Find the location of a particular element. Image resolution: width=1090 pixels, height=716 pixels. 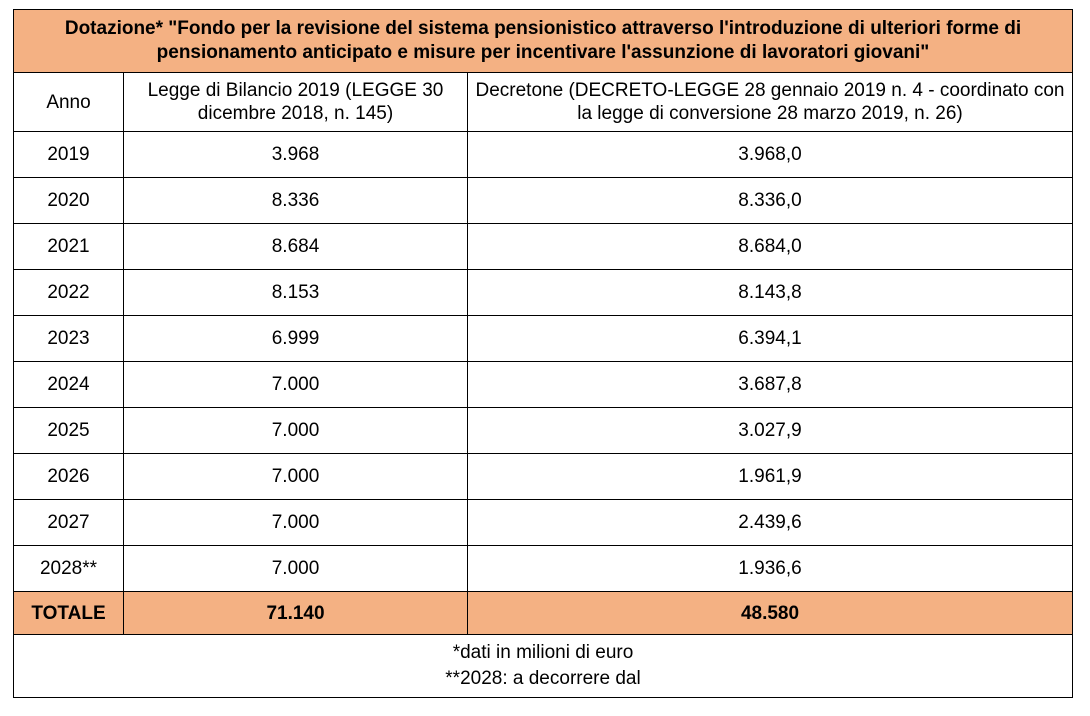

table-row: 2028** 7.000 1.936,6 is located at coordinates (543, 568).